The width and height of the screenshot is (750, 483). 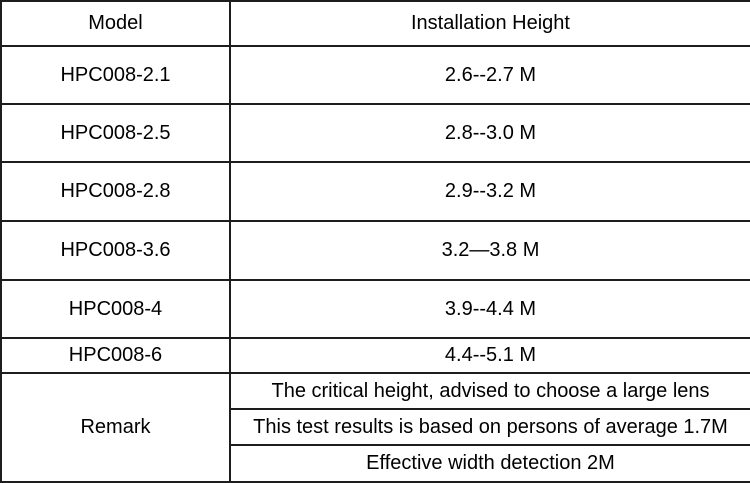 I want to click on table-row: HPC008-2.1 2.6--2.7 M, so click(x=375, y=75).